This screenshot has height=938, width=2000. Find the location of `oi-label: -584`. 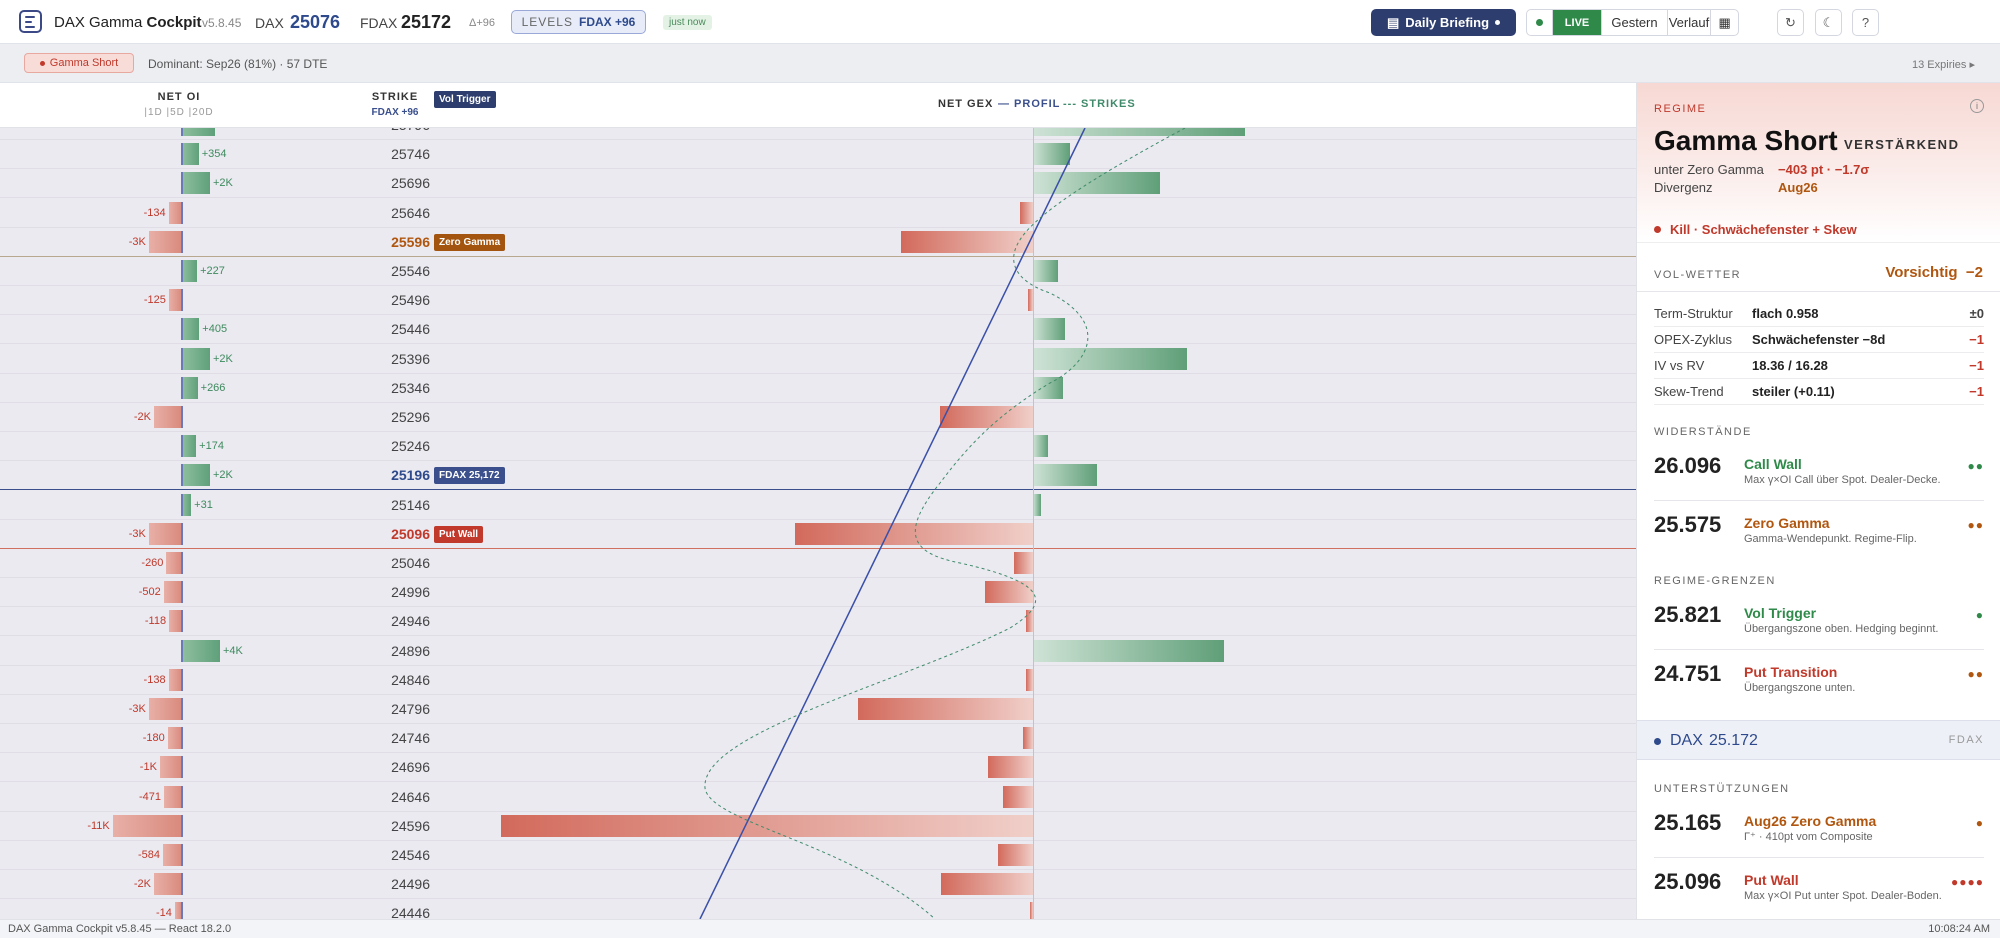

oi-label: -584 is located at coordinates (149, 855).